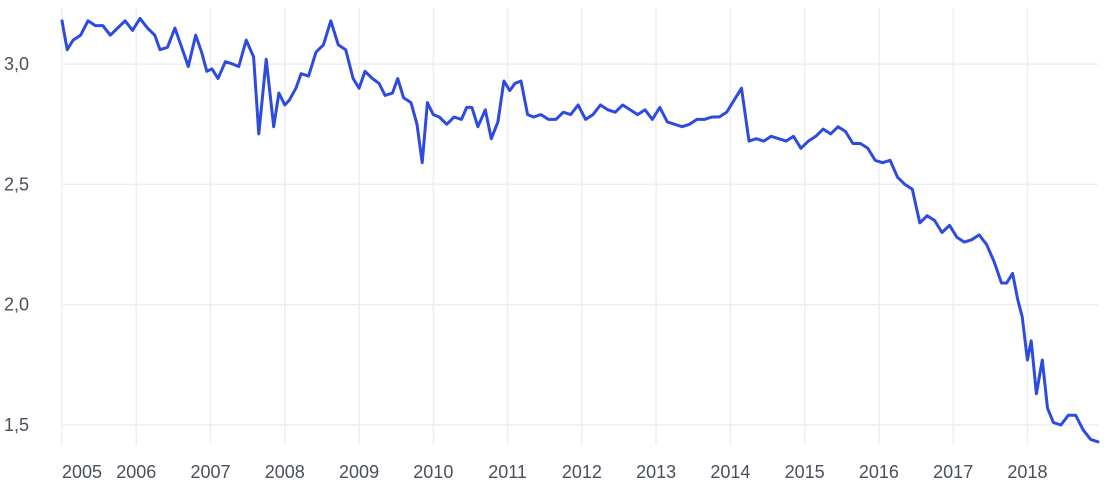  Describe the element at coordinates (16, 244) in the screenshot. I see `y-axis-tick-labels: 1,5 2,0 2,5 3,0` at that location.